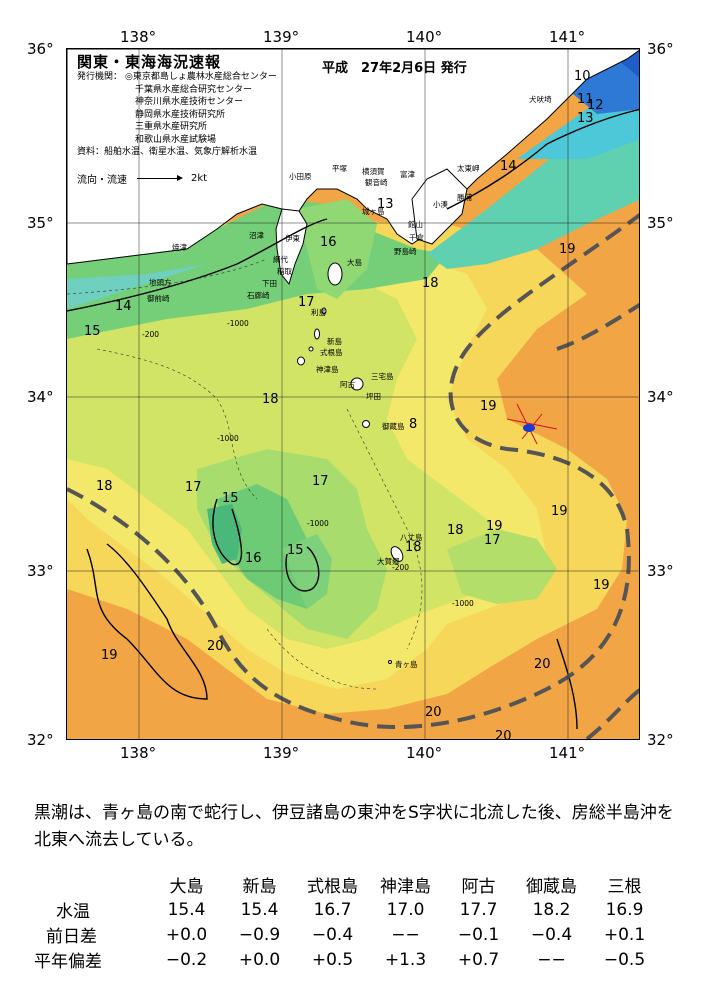 The height and width of the screenshot is (1002, 709). Describe the element at coordinates (478, 934) in the screenshot. I see `table-cell: −0.1` at that location.